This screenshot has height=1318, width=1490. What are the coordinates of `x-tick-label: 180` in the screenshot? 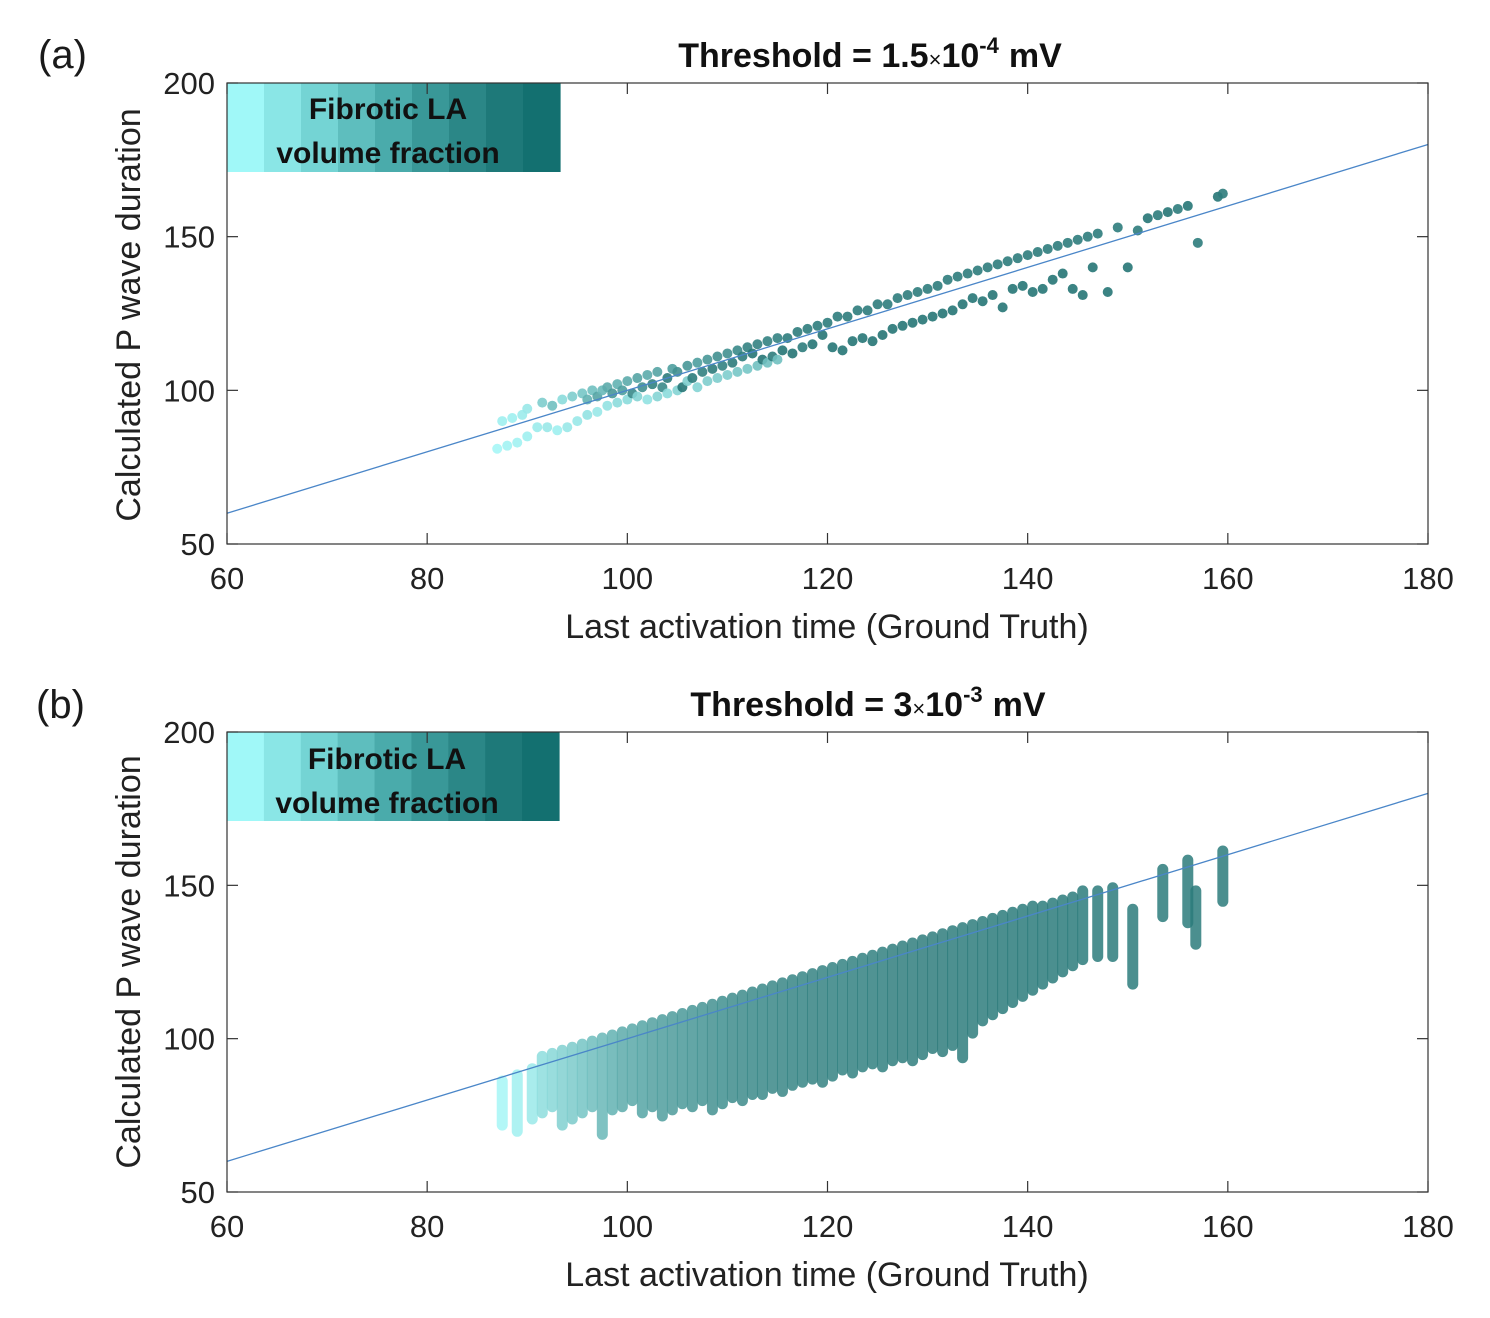 It's located at (1428, 578).